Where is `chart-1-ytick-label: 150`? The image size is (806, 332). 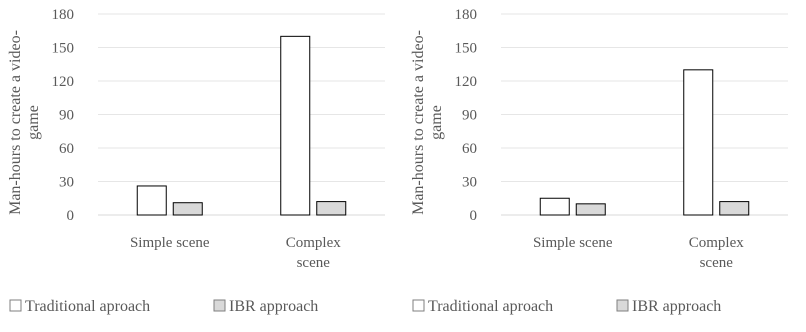 chart-1-ytick-label: 150 is located at coordinates (466, 49).